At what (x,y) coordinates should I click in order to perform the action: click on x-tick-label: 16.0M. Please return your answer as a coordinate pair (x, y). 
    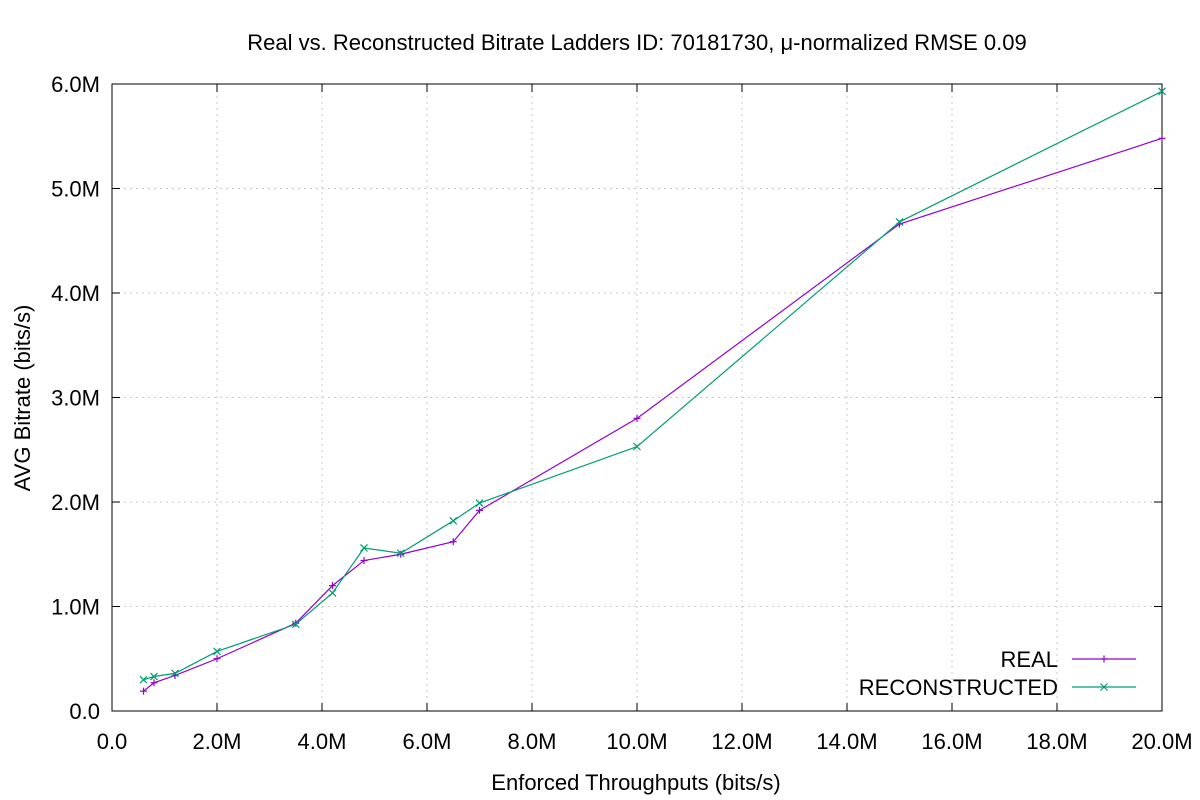
    Looking at the image, I should click on (951, 741).